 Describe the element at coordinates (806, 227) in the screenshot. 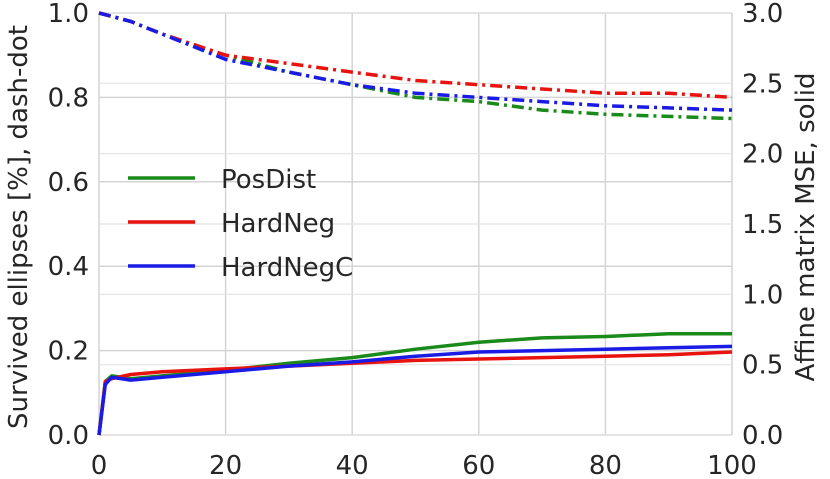

I see `y-axis-title-right: Affine matrix MSE, solid` at that location.